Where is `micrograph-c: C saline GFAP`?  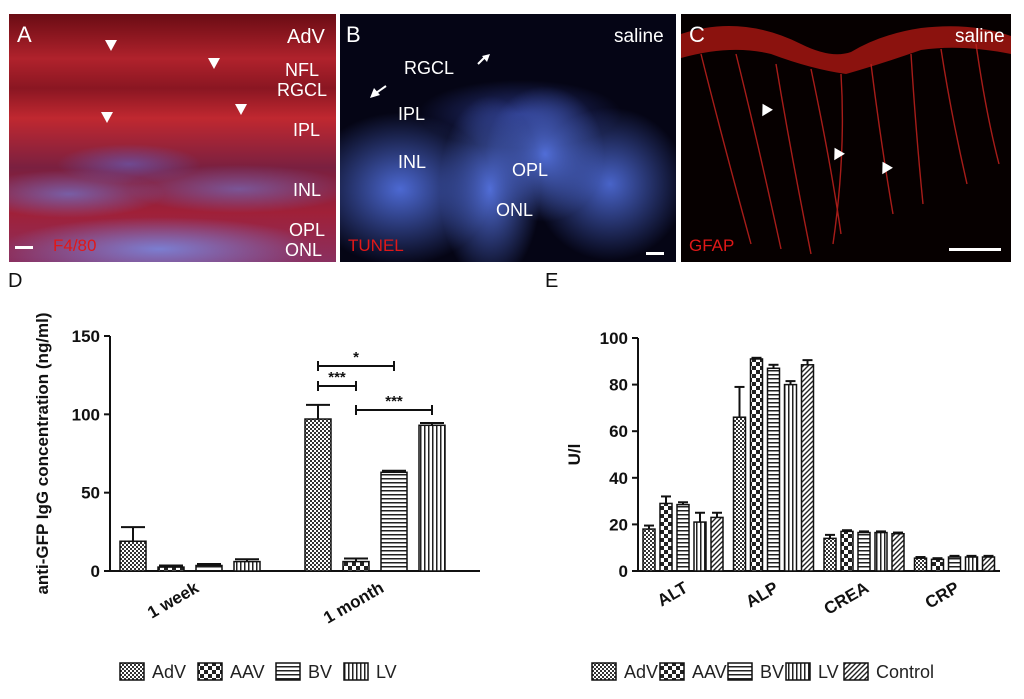
micrograph-c: C saline GFAP is located at coordinates (846, 138).